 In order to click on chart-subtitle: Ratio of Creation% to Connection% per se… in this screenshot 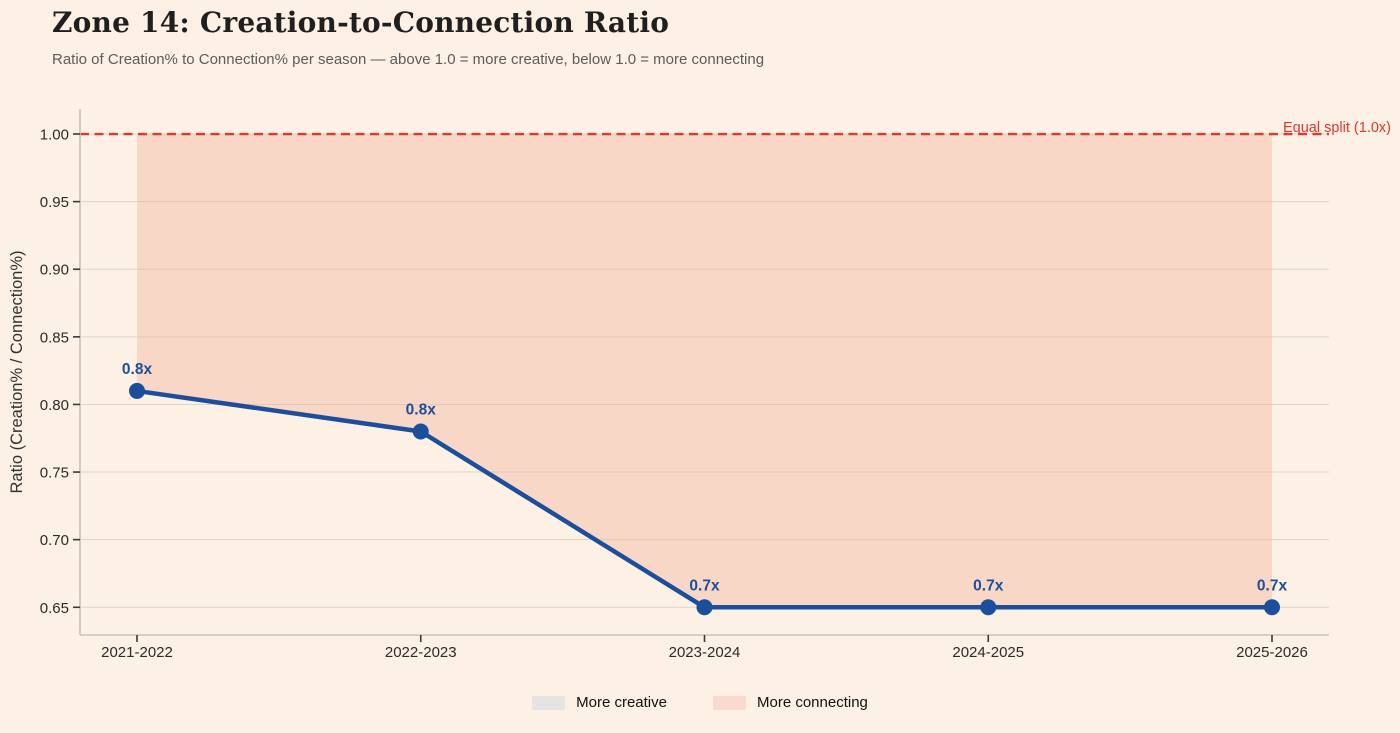, I will do `click(408, 59)`.